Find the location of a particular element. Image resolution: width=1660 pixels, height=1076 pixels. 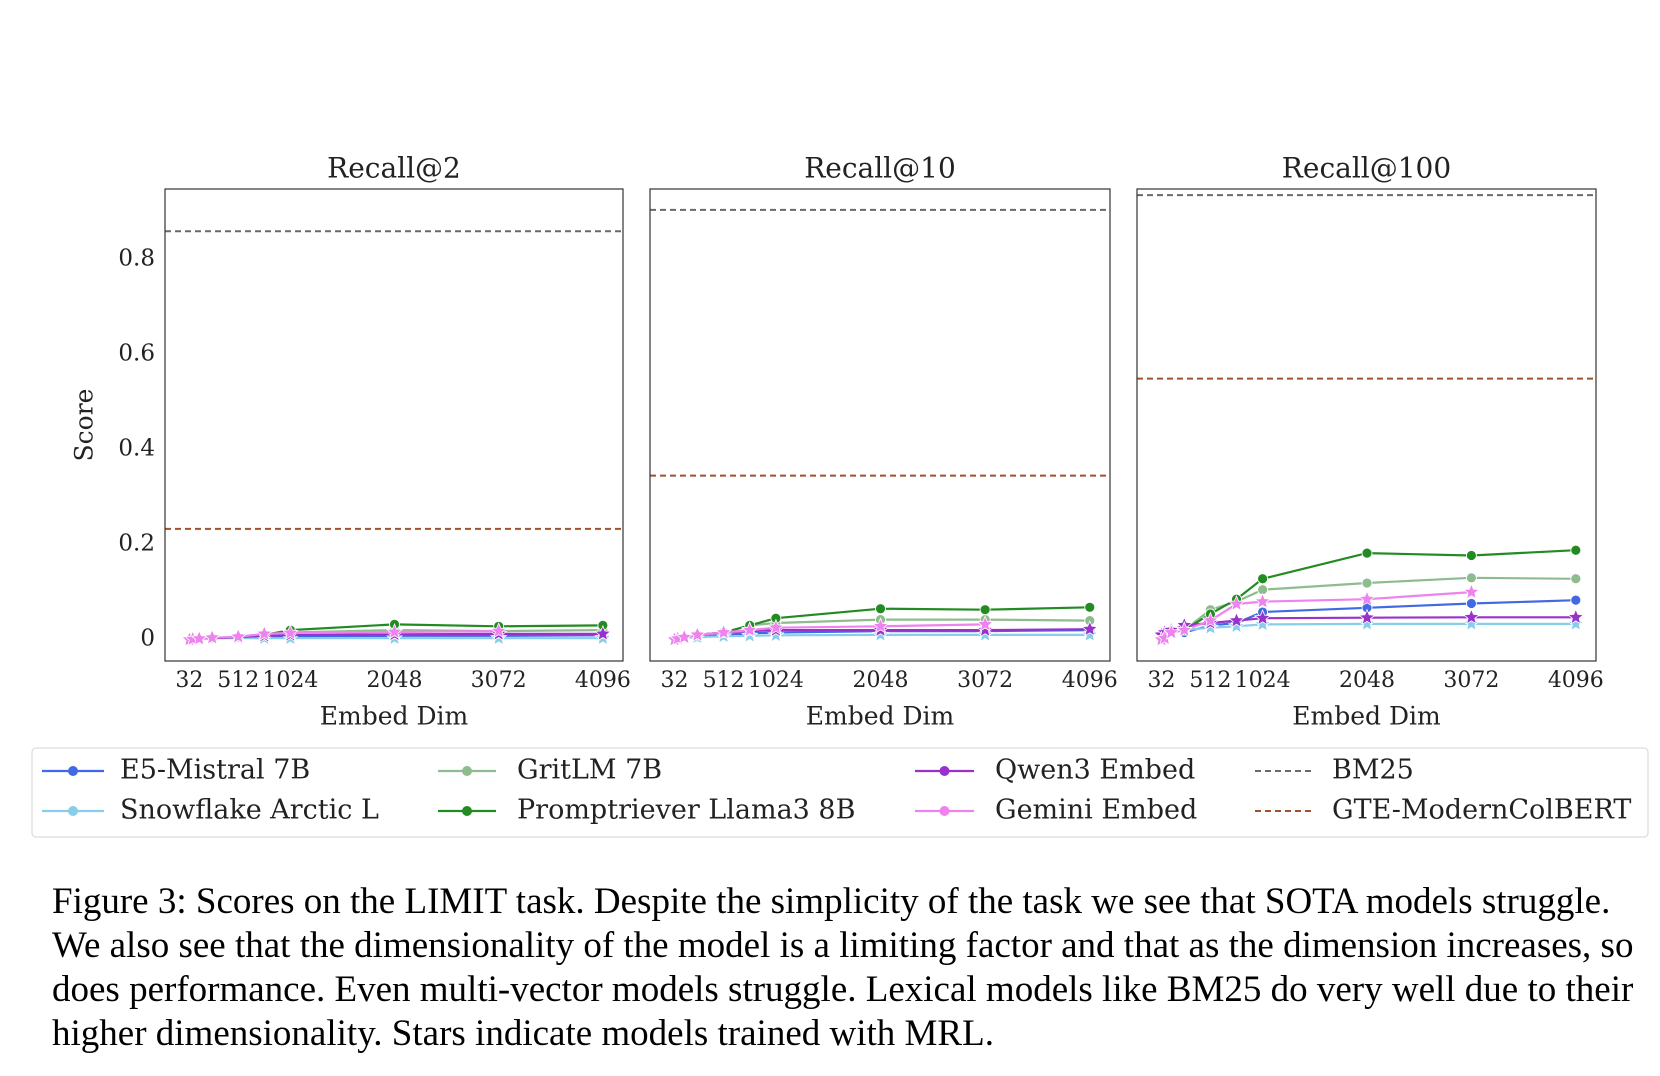

subplot-title: Recall@10 is located at coordinates (880, 168).